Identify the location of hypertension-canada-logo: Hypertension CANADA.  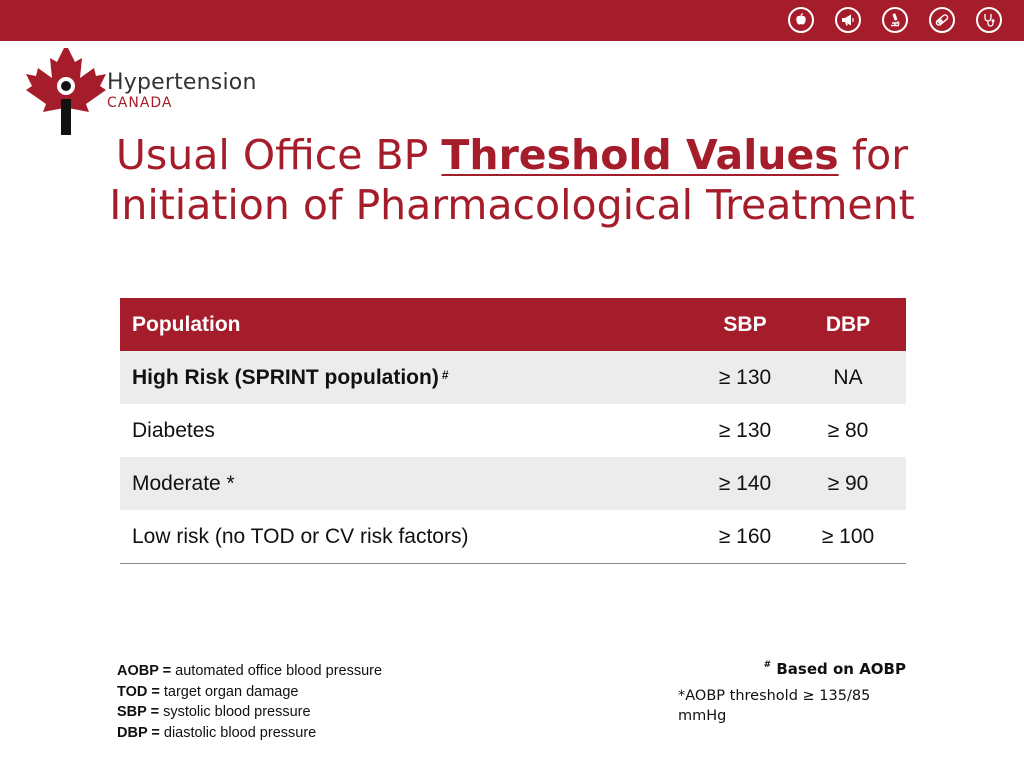
(149, 92).